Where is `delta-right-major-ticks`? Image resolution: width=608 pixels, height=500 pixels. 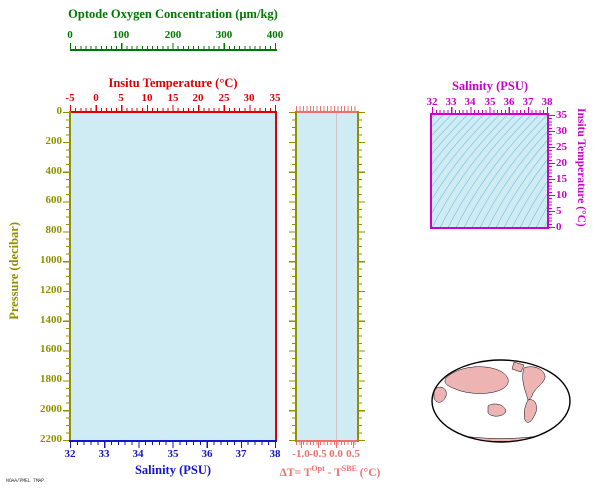 delta-right-major-ticks is located at coordinates (362, 277).